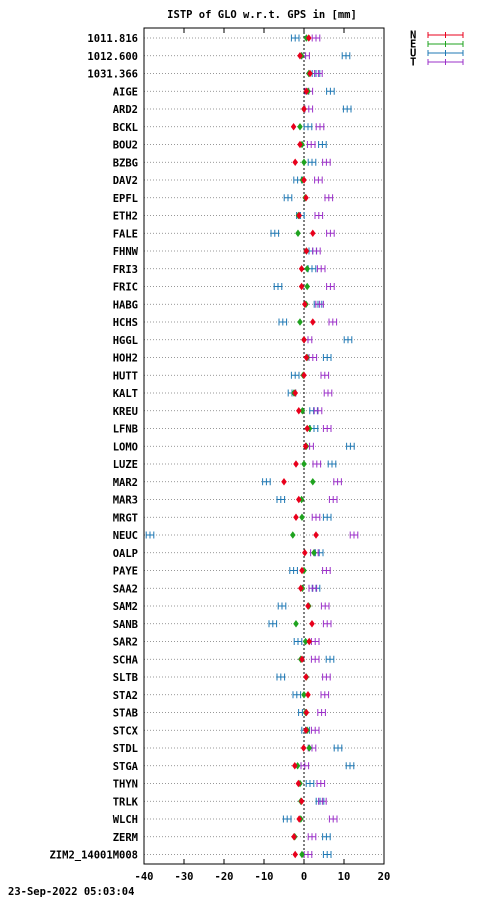  Describe the element at coordinates (125, 430) in the screenshot. I see `station-label: LFNB` at that location.